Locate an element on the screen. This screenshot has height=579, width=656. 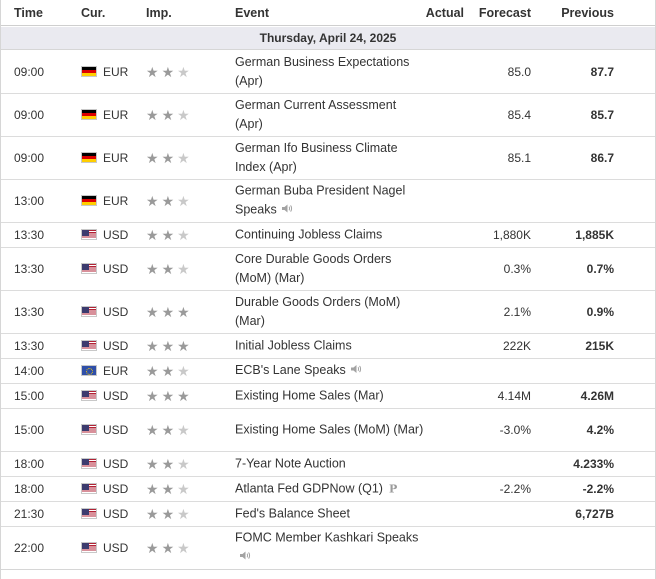
event-name: ECB's Lane Speaks is located at coordinates (330, 371).